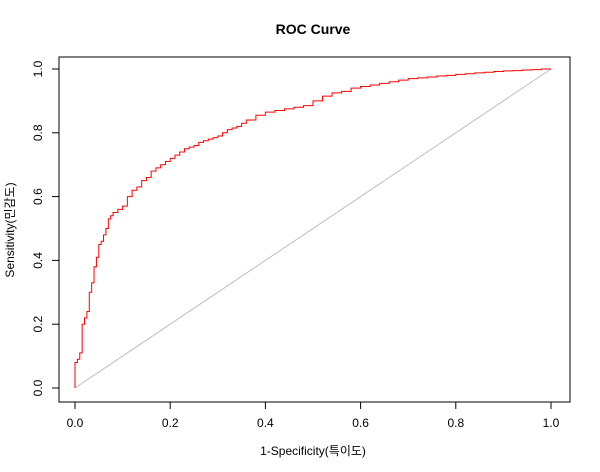  What do you see at coordinates (455, 423) in the screenshot?
I see `x-tick-label: 0.8` at bounding box center [455, 423].